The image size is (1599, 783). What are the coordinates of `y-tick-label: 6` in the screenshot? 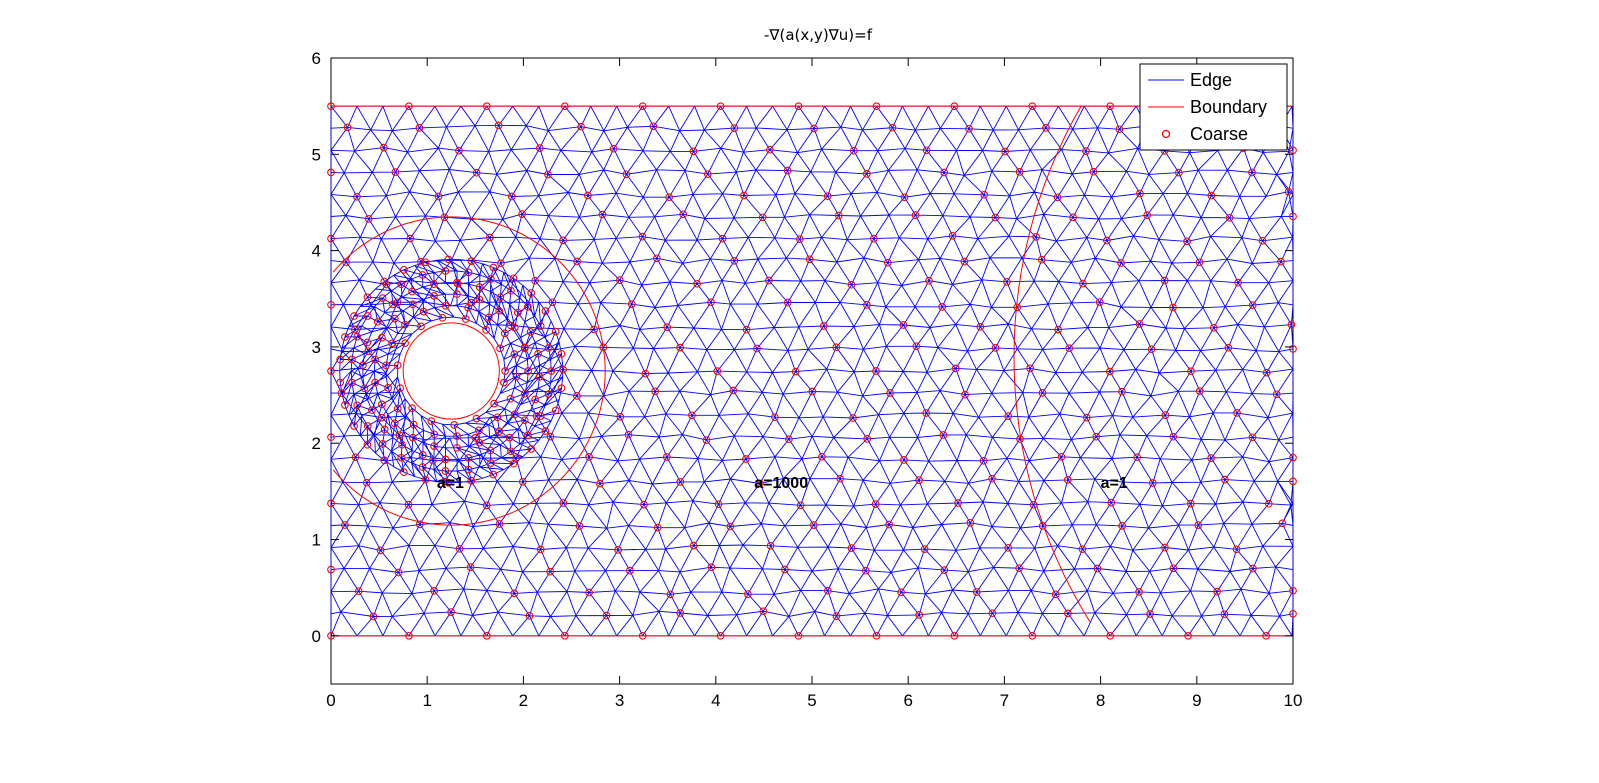 It's located at (316, 58).